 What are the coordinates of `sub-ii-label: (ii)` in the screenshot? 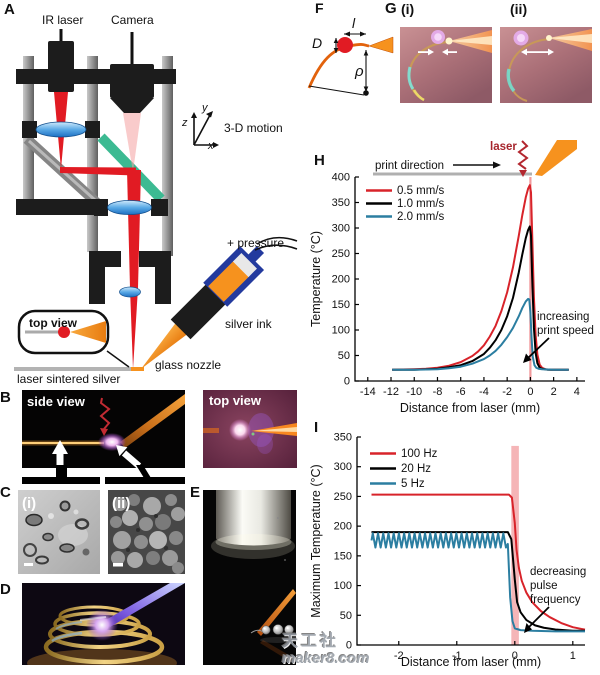 It's located at (121, 503).